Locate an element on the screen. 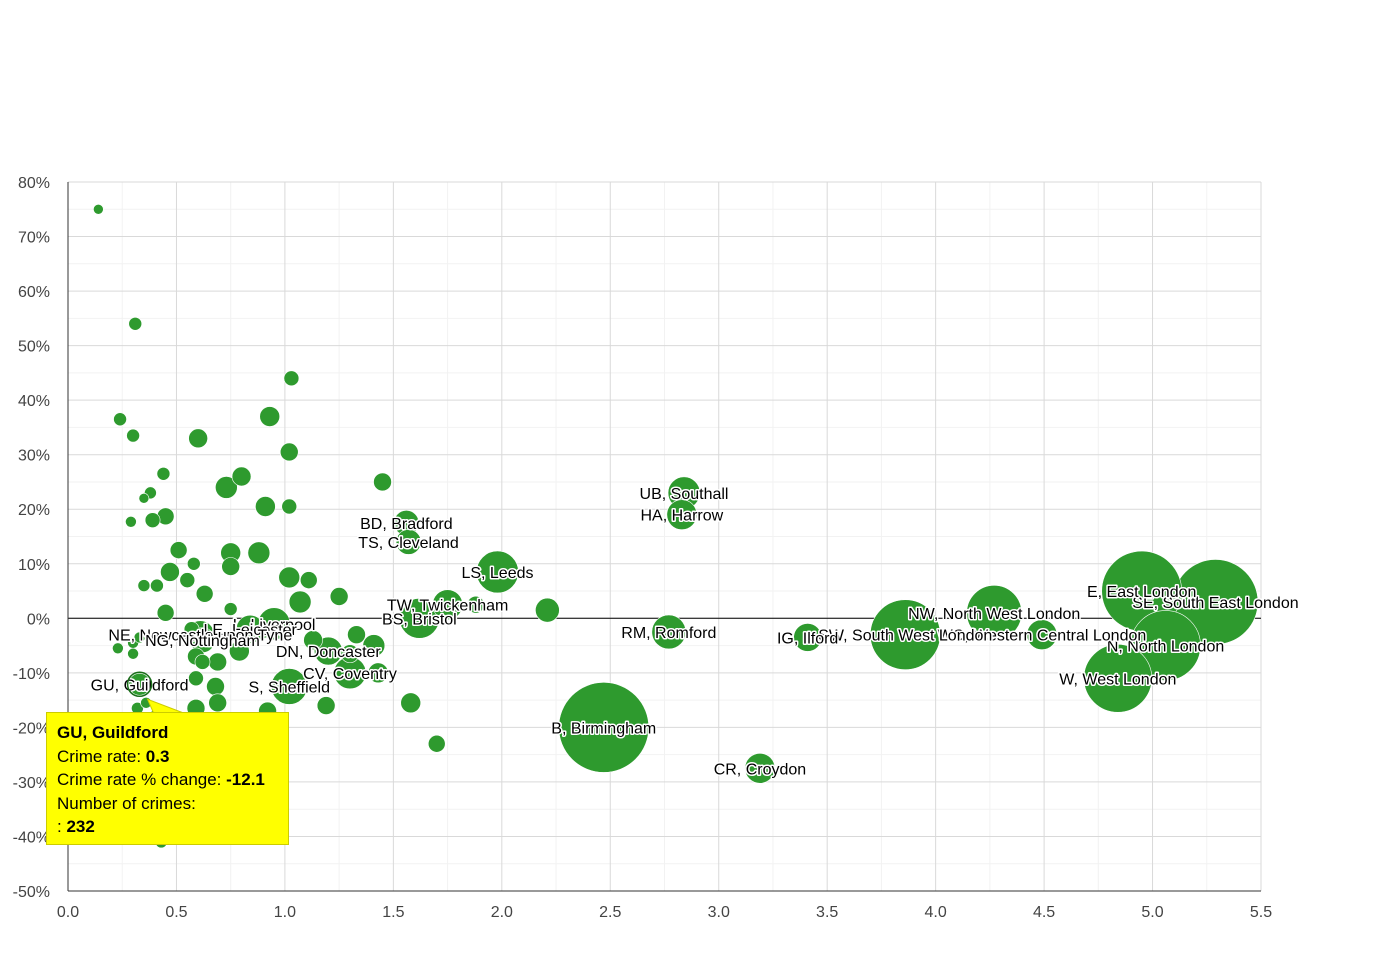 Image resolution: width=1390 pixels, height=980 pixels. bubble-ts is located at coordinates (408, 542).